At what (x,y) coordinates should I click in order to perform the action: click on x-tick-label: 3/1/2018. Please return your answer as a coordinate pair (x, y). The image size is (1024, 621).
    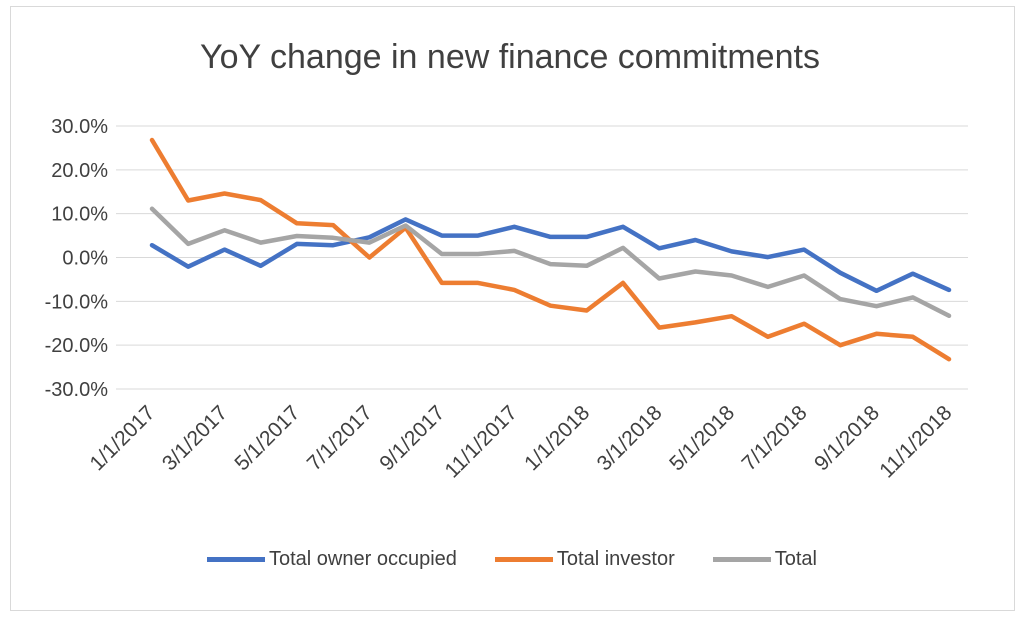
    Looking at the image, I should click on (630, 438).